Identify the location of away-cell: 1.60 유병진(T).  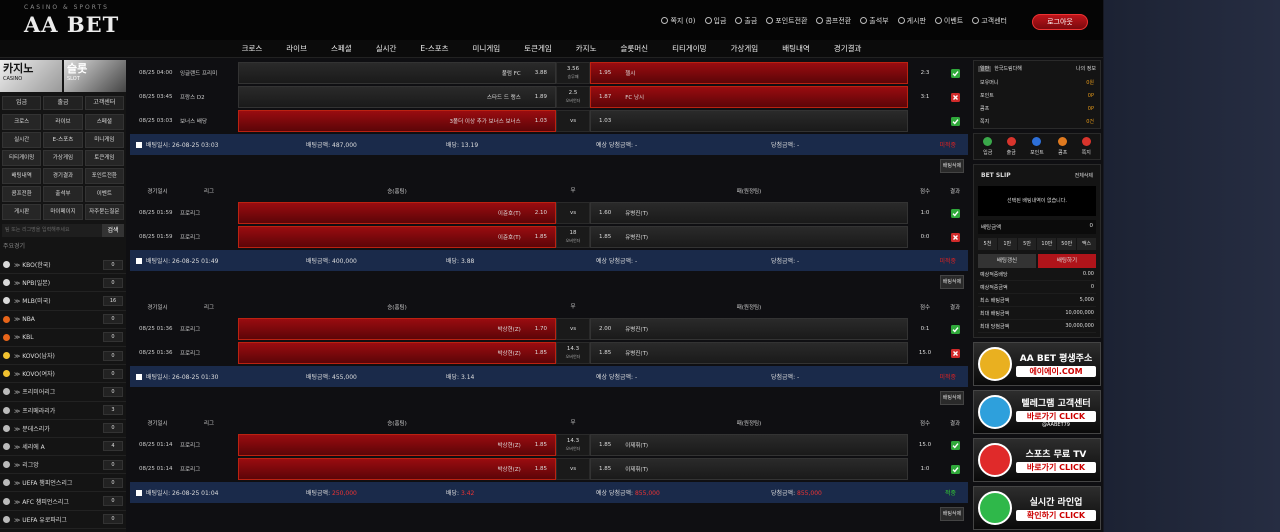
(749, 213).